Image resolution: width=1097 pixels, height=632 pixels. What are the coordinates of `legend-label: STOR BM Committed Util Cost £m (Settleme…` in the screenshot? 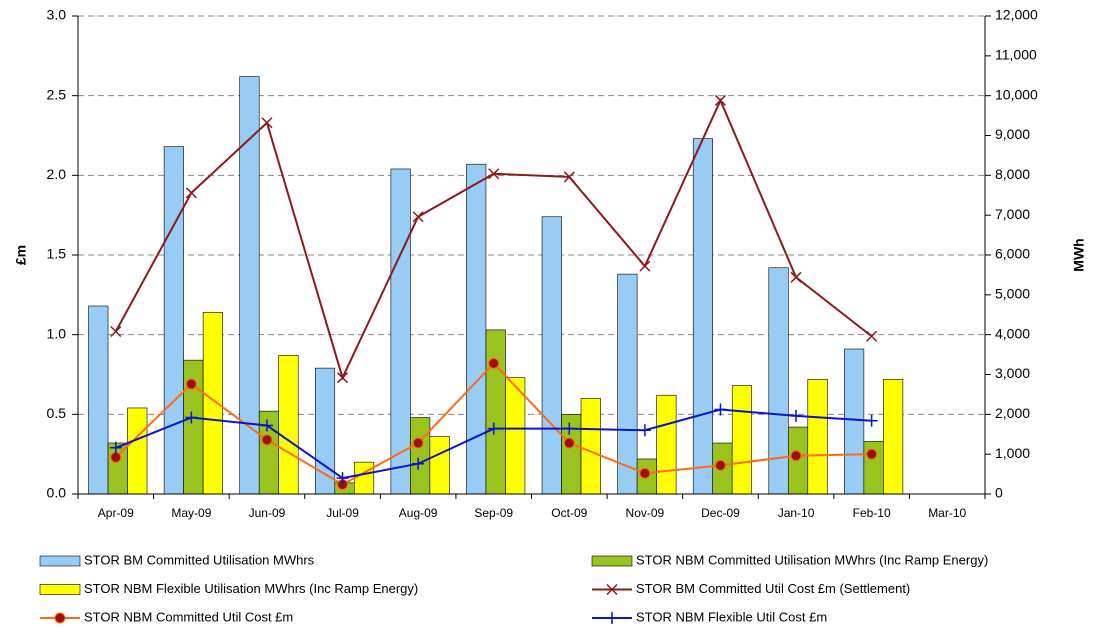 It's located at (773, 588).